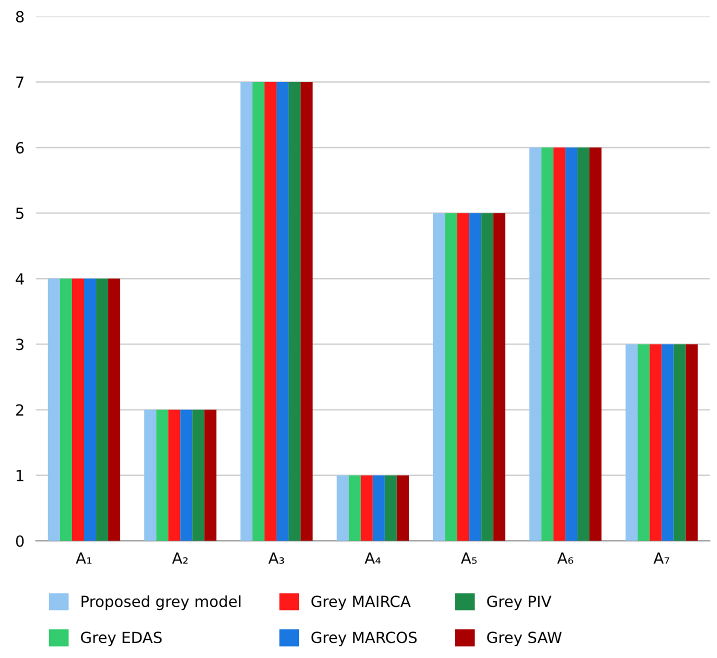  What do you see at coordinates (361, 603) in the screenshot?
I see `legend-label: Grey MAIRCA` at bounding box center [361, 603].